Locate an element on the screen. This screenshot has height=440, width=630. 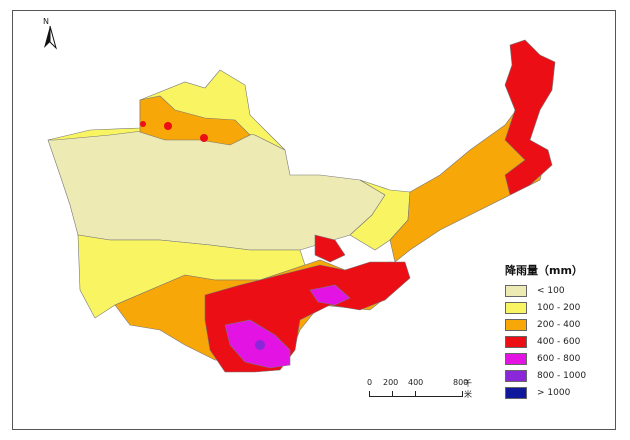
north-arrow-icon is located at coordinates (50, 37).